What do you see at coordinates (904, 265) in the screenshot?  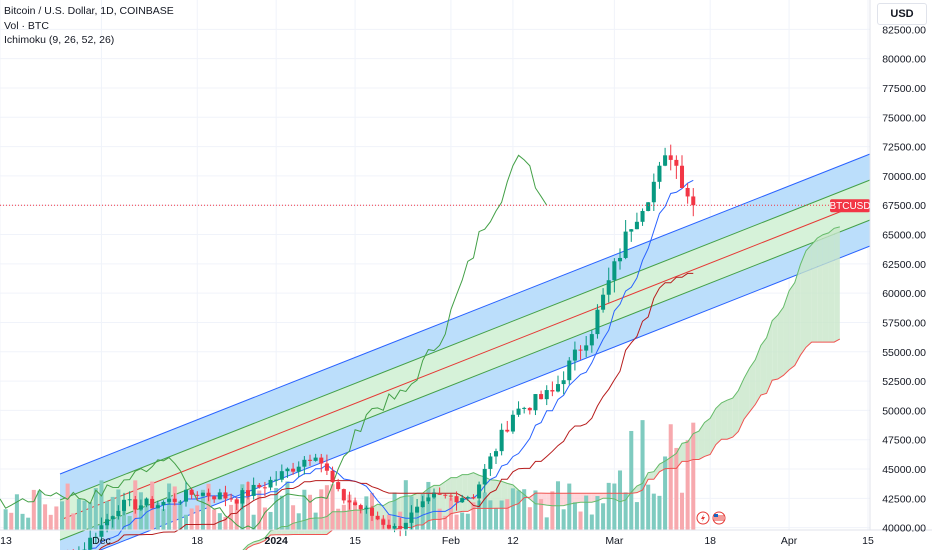 I see `y-tick-label: 62500.00` at bounding box center [904, 265].